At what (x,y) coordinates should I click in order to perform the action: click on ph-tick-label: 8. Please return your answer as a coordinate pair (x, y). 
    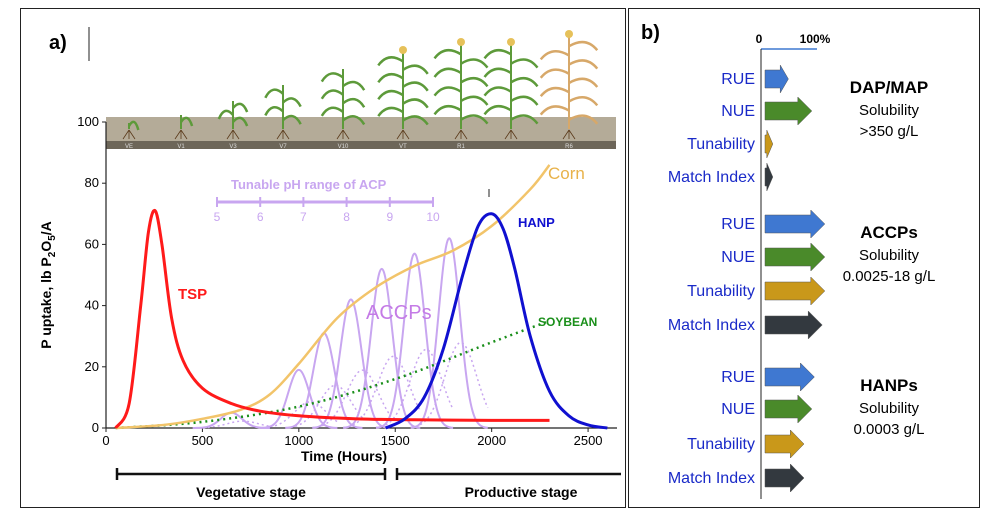
    Looking at the image, I should click on (346, 217).